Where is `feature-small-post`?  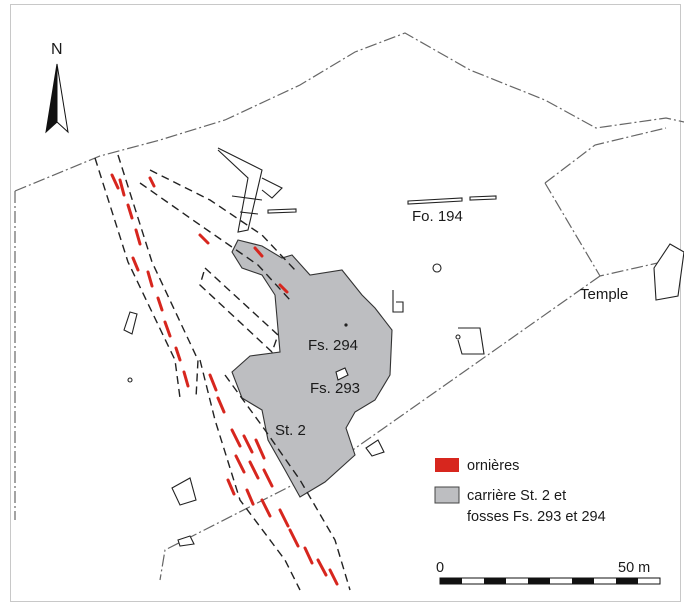
feature-small-post is located at coordinates (130, 380).